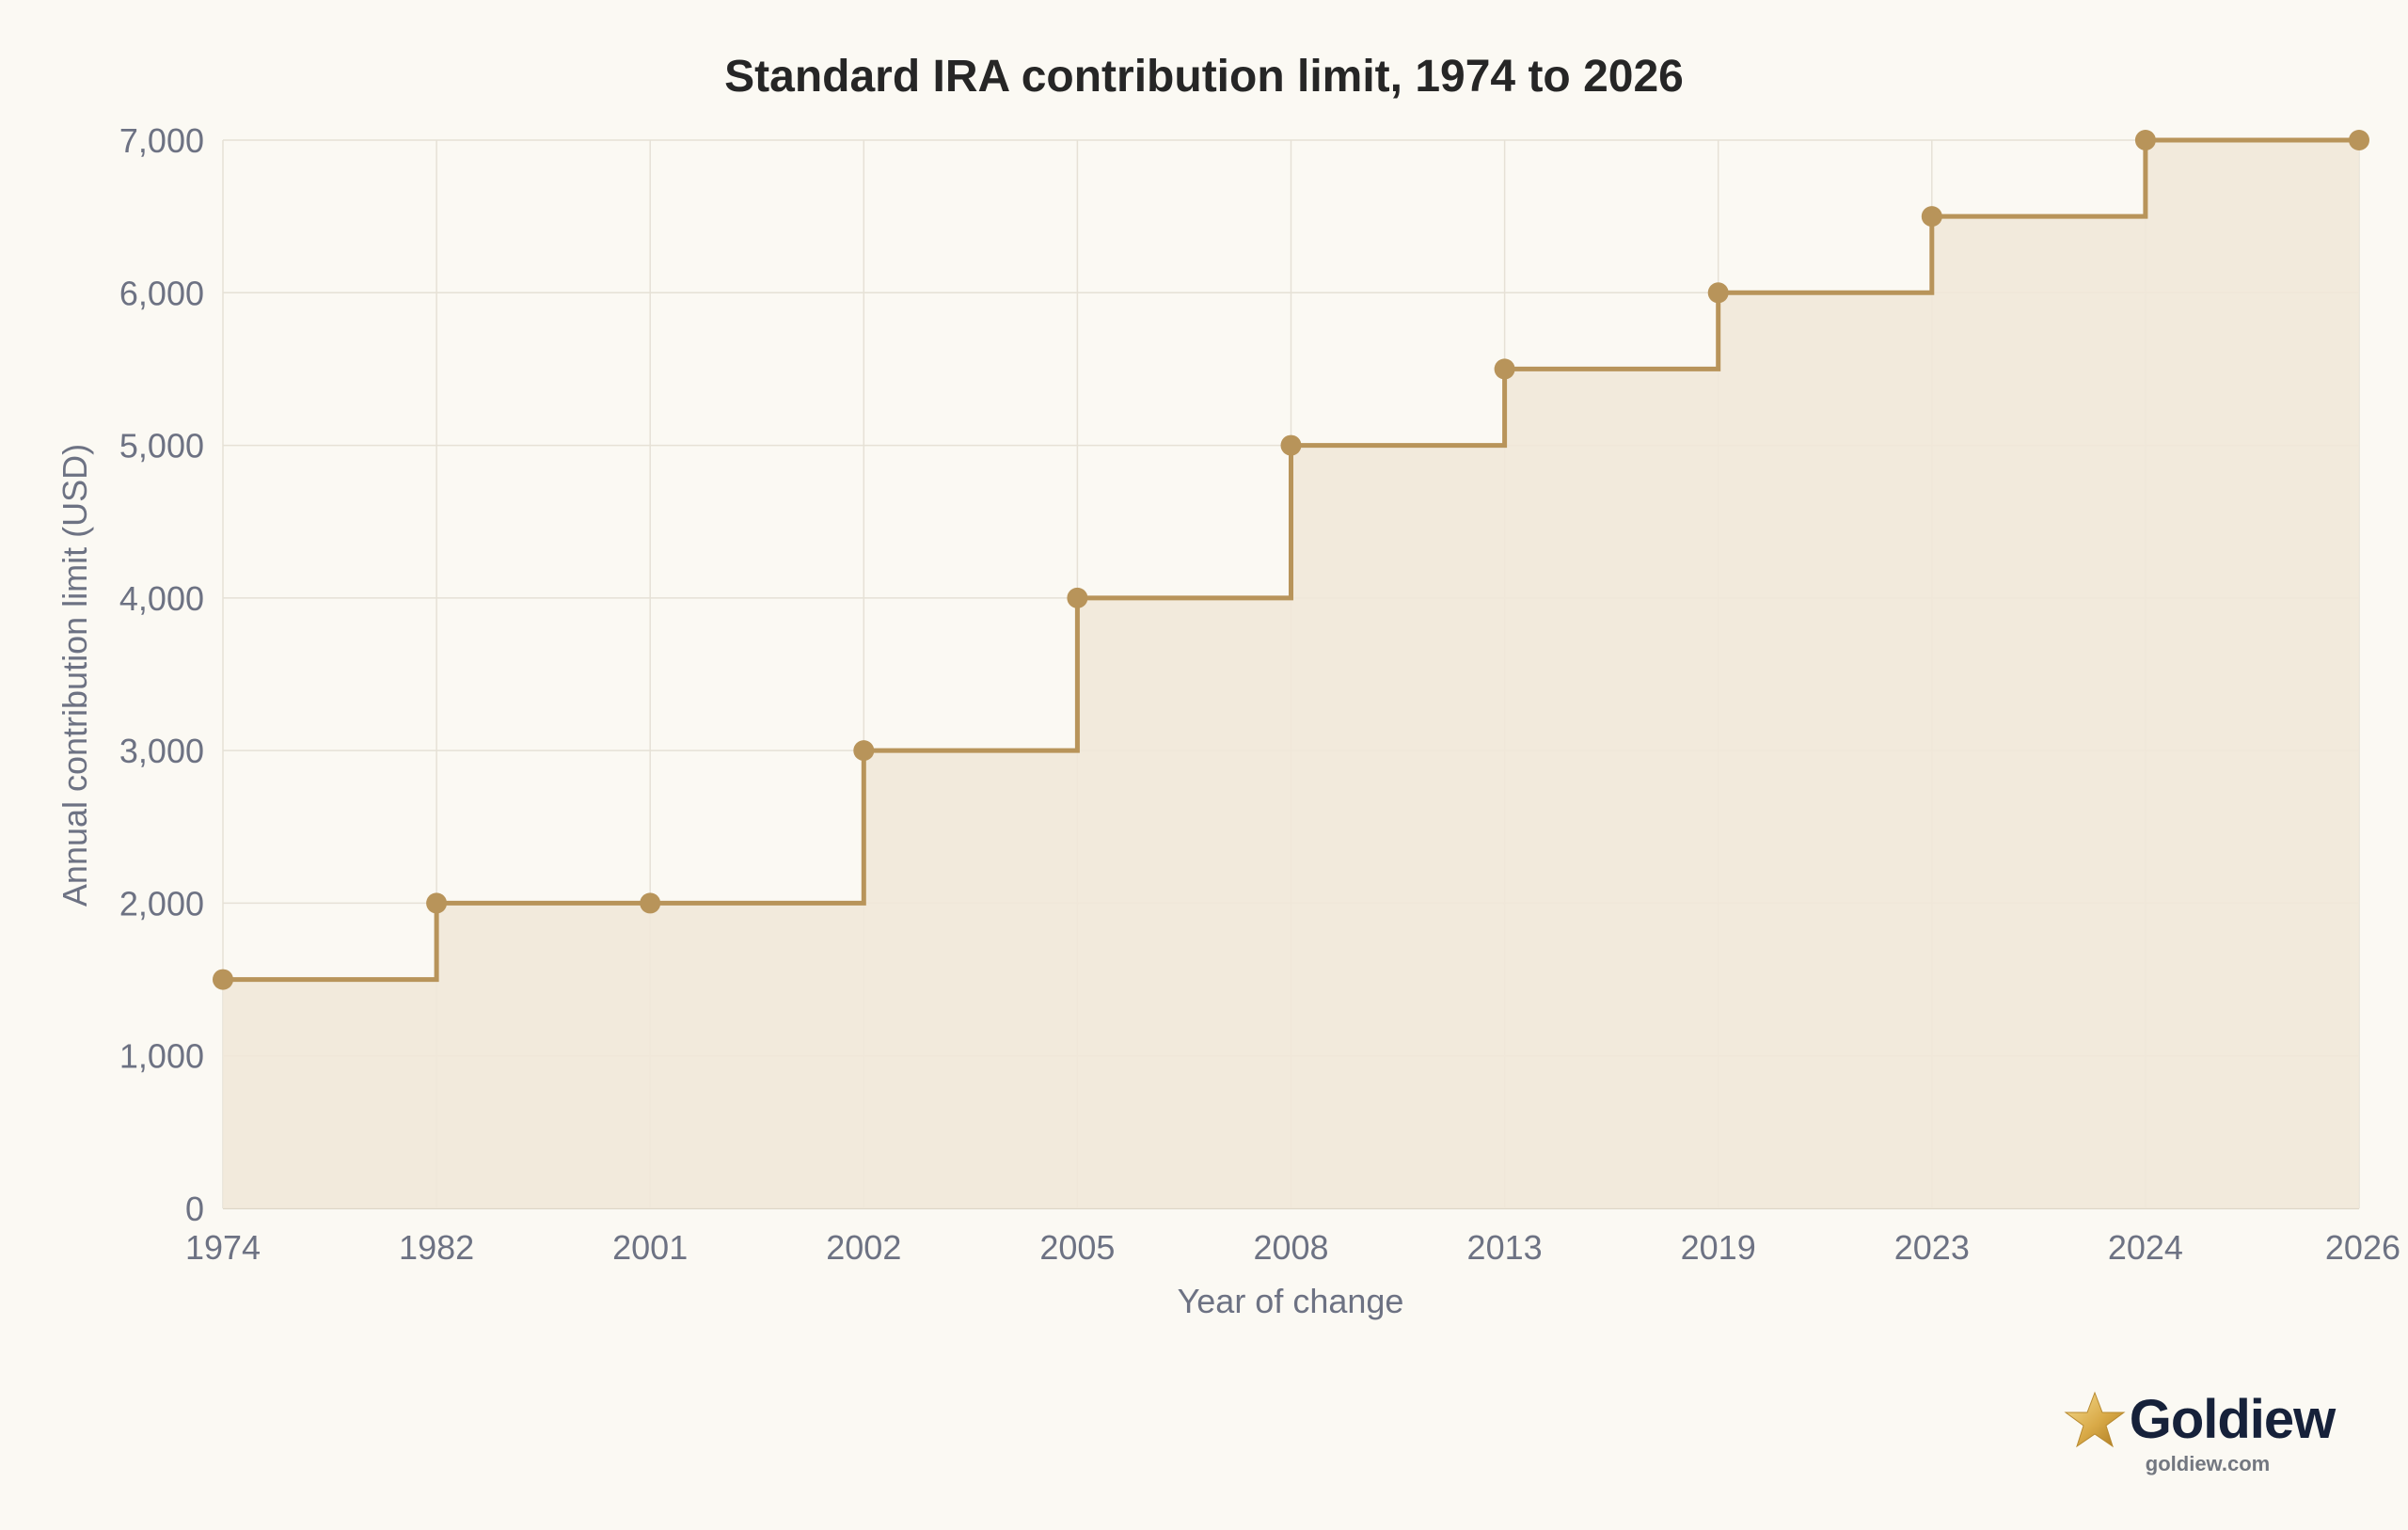  I want to click on y-tick-label: 6,000, so click(162, 293).